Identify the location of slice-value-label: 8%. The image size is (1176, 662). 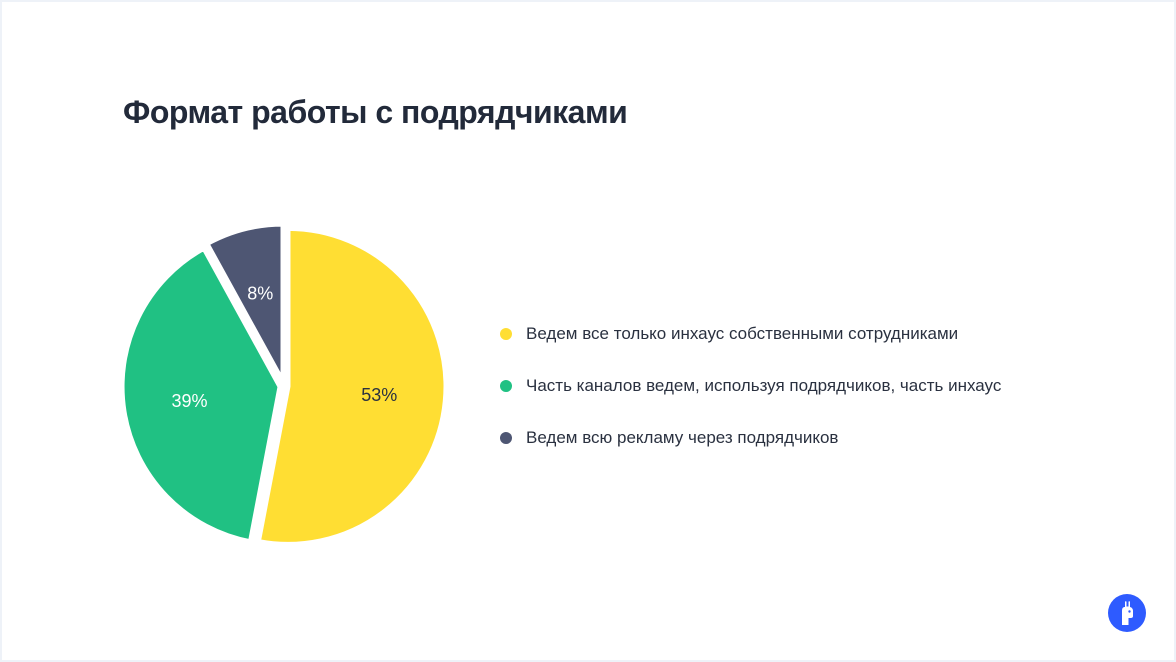
(260, 293).